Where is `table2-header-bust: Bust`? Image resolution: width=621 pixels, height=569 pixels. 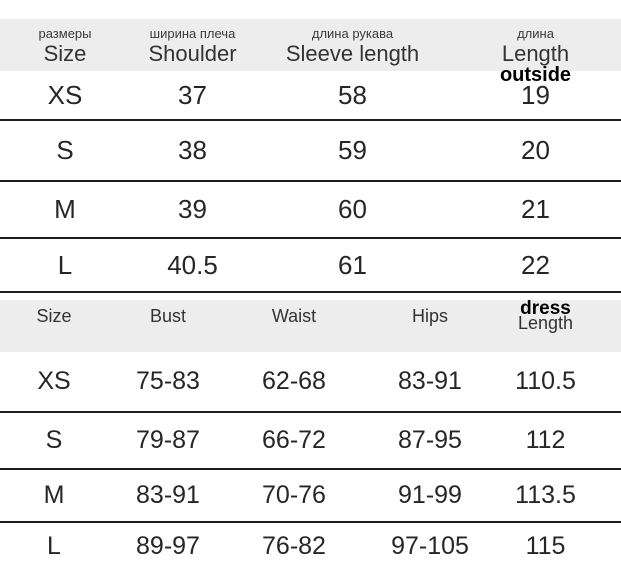 table2-header-bust: Bust is located at coordinates (168, 326).